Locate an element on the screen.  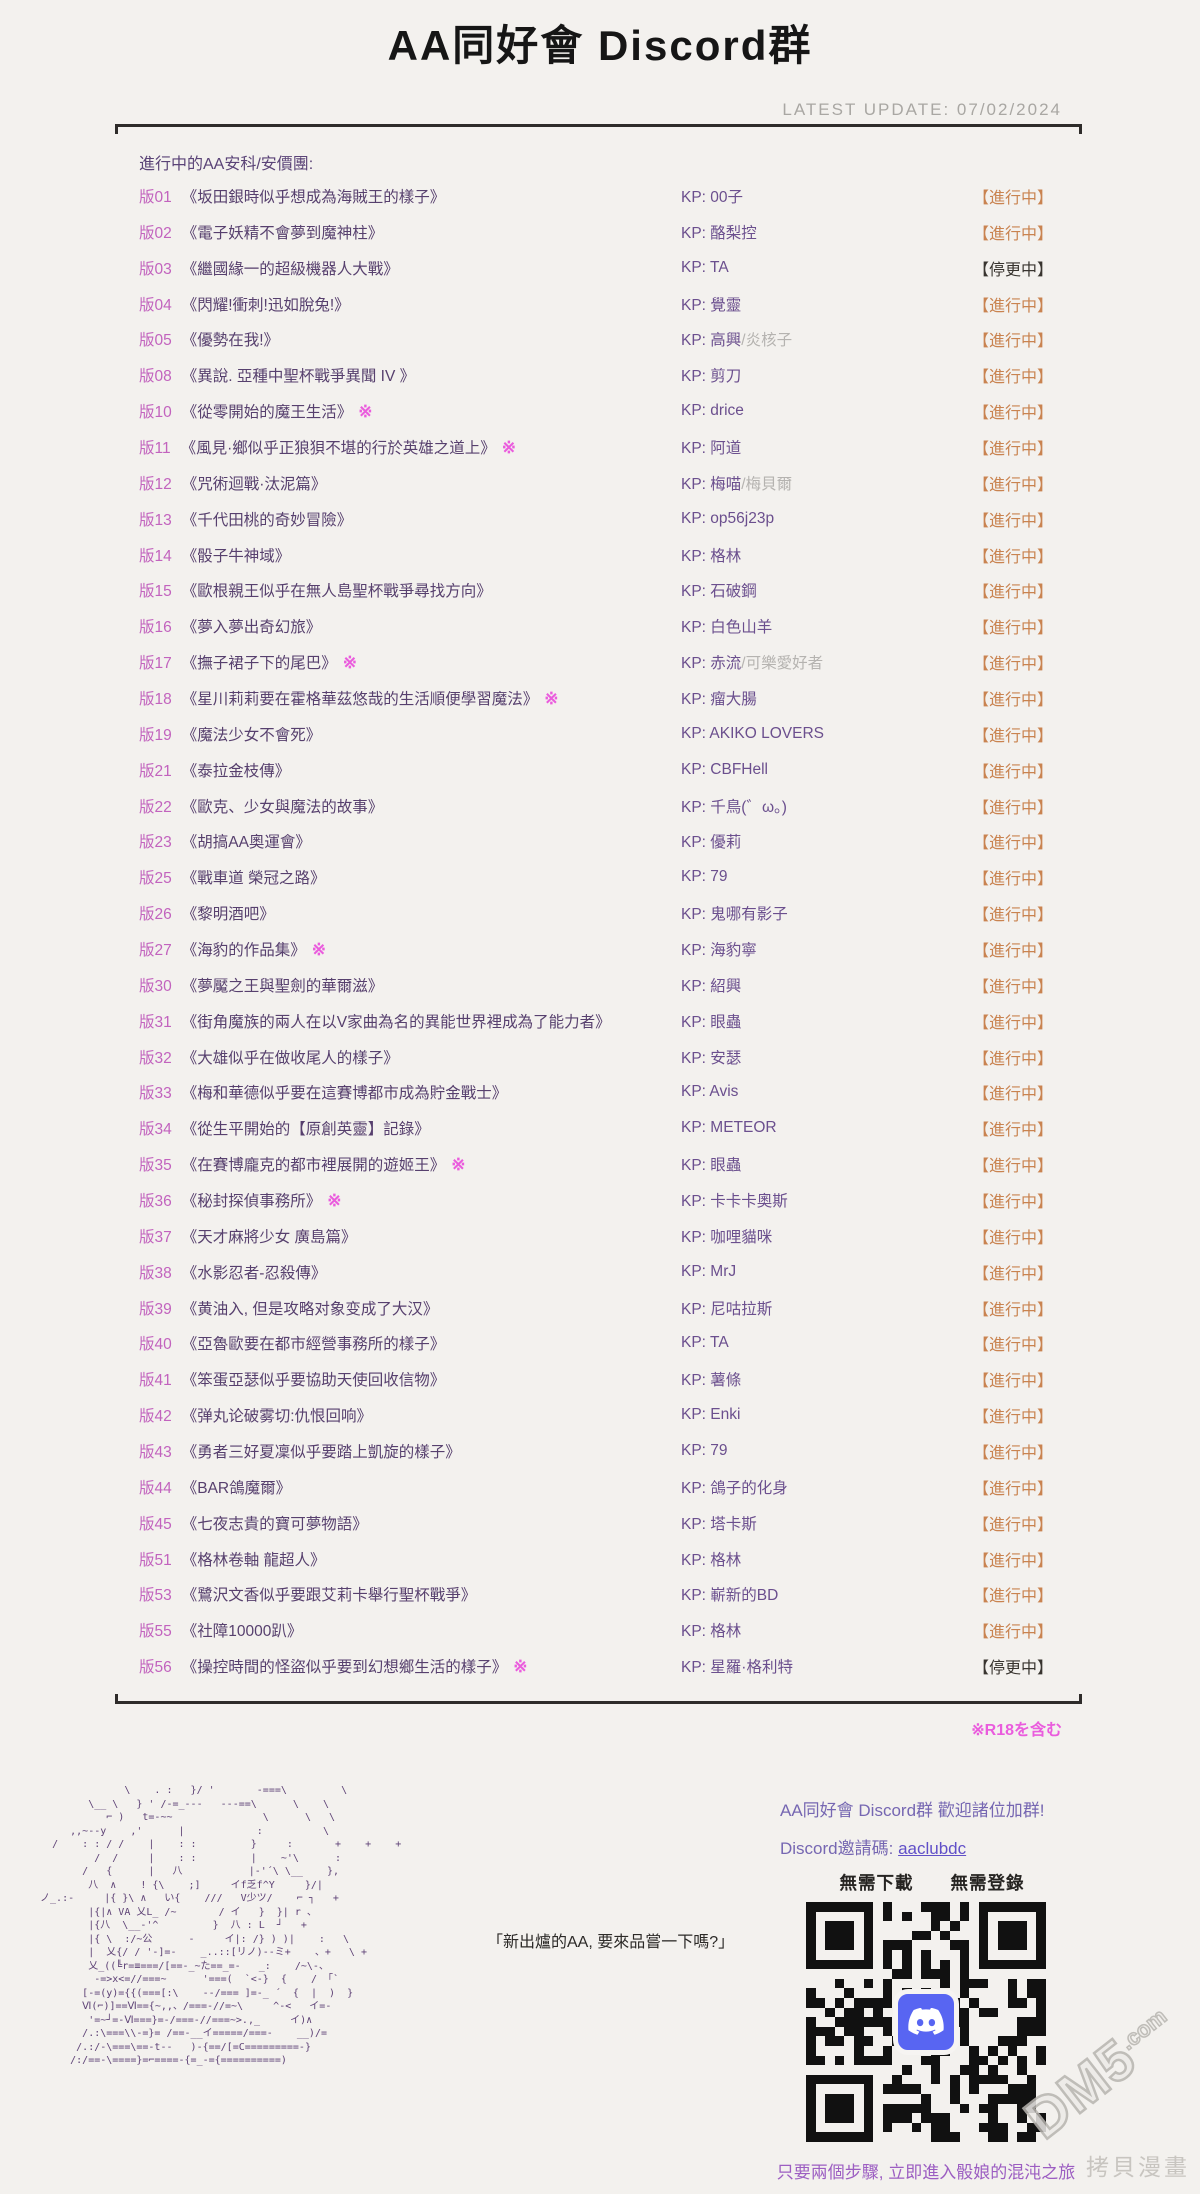
board-title: 《優勢在我!》 is located at coordinates (230, 341).